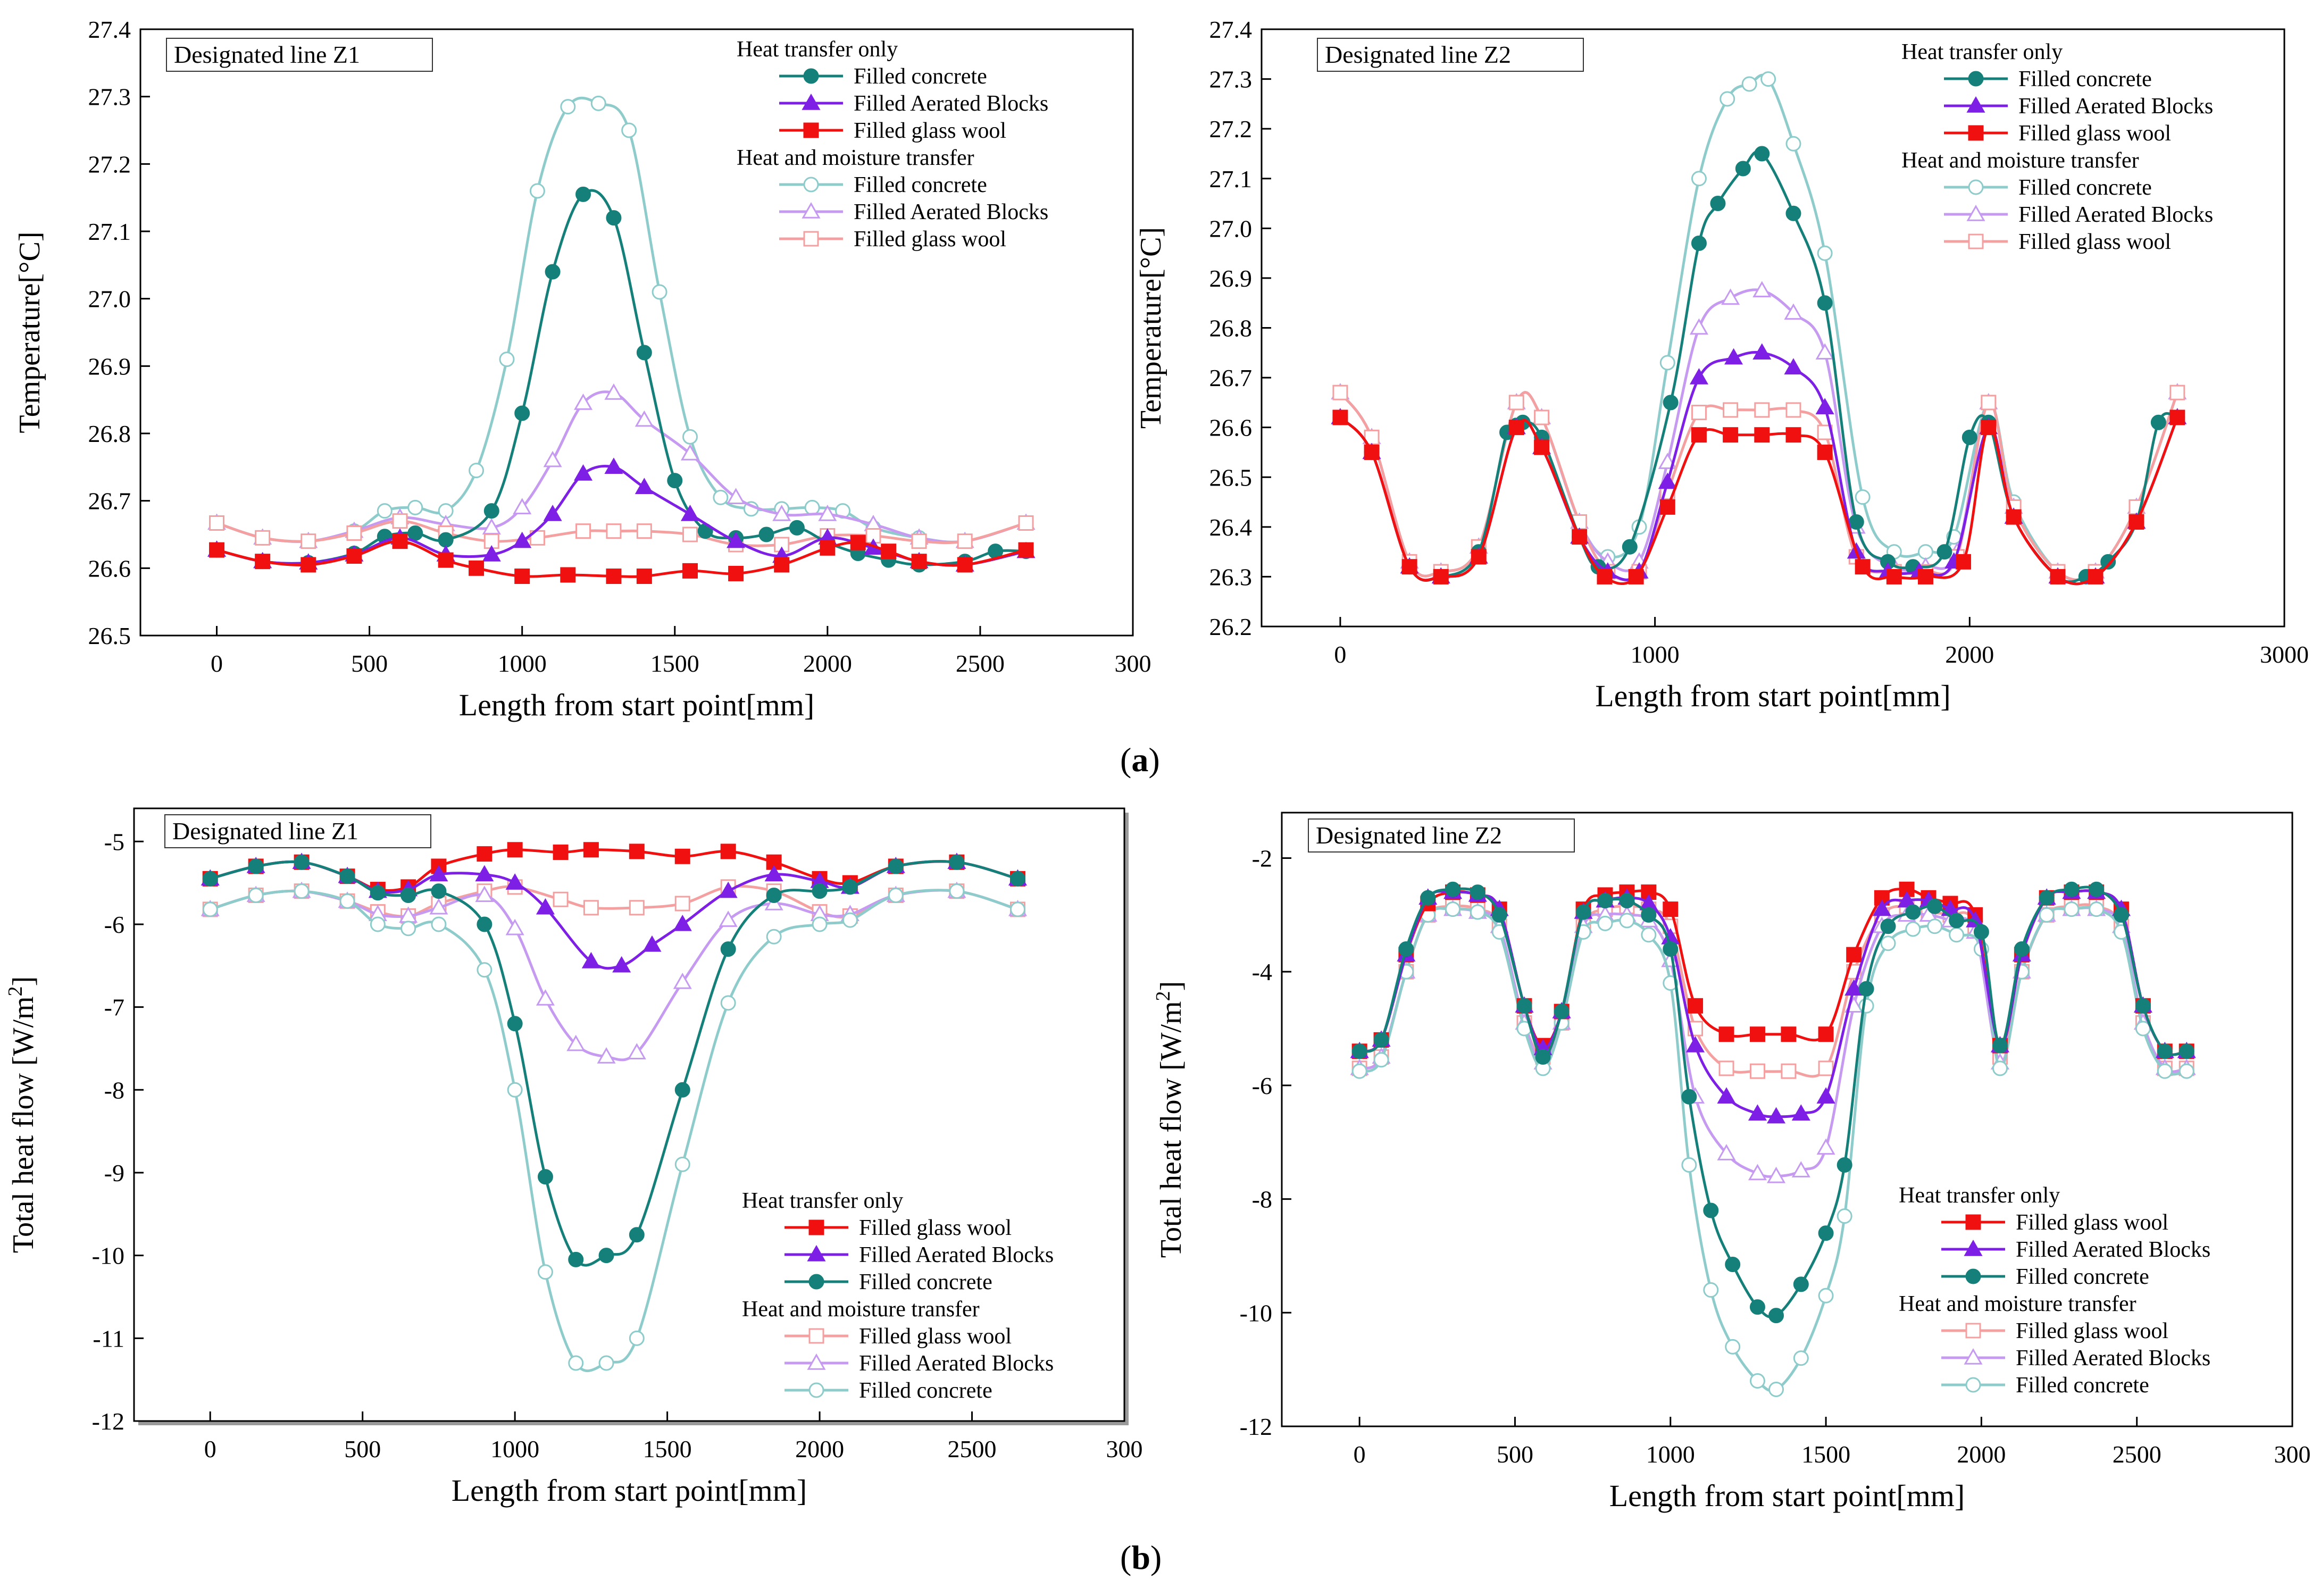 The height and width of the screenshot is (1596, 2312). What do you see at coordinates (265, 831) in the screenshot?
I see `chart-title: Designated line Z1` at bounding box center [265, 831].